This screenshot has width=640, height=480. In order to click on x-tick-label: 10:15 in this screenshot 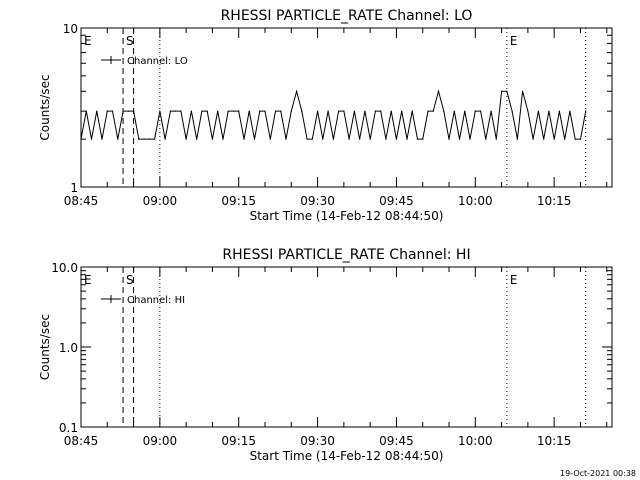, I will do `click(554, 441)`.